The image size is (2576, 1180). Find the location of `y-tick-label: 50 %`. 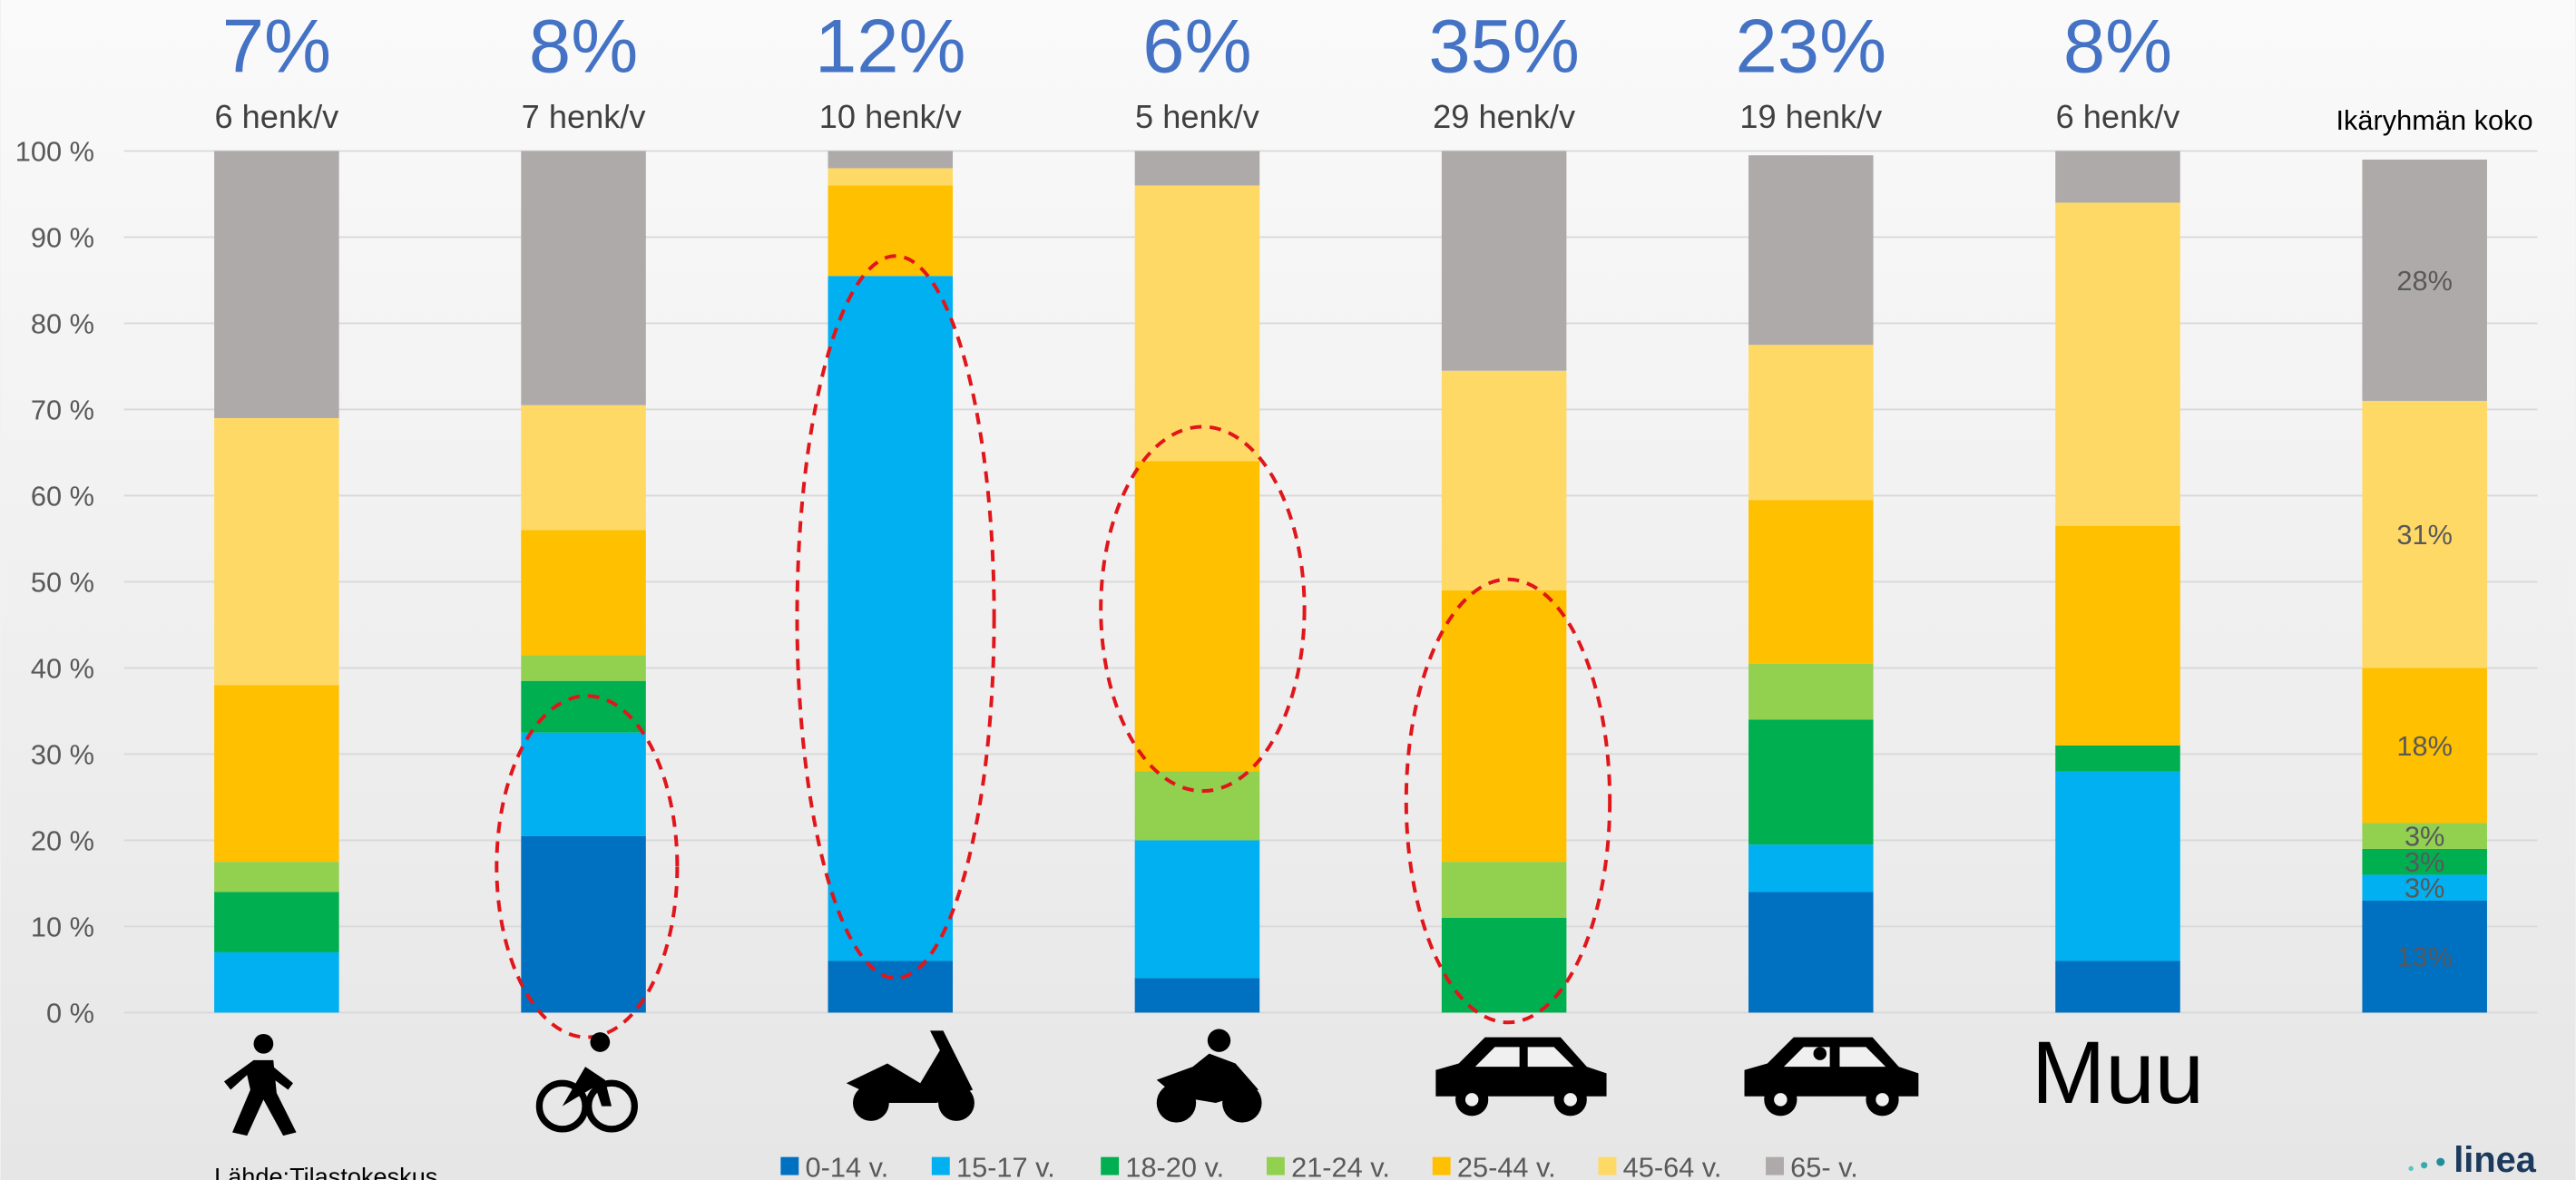

y-tick-label: 50 % is located at coordinates (62, 582).